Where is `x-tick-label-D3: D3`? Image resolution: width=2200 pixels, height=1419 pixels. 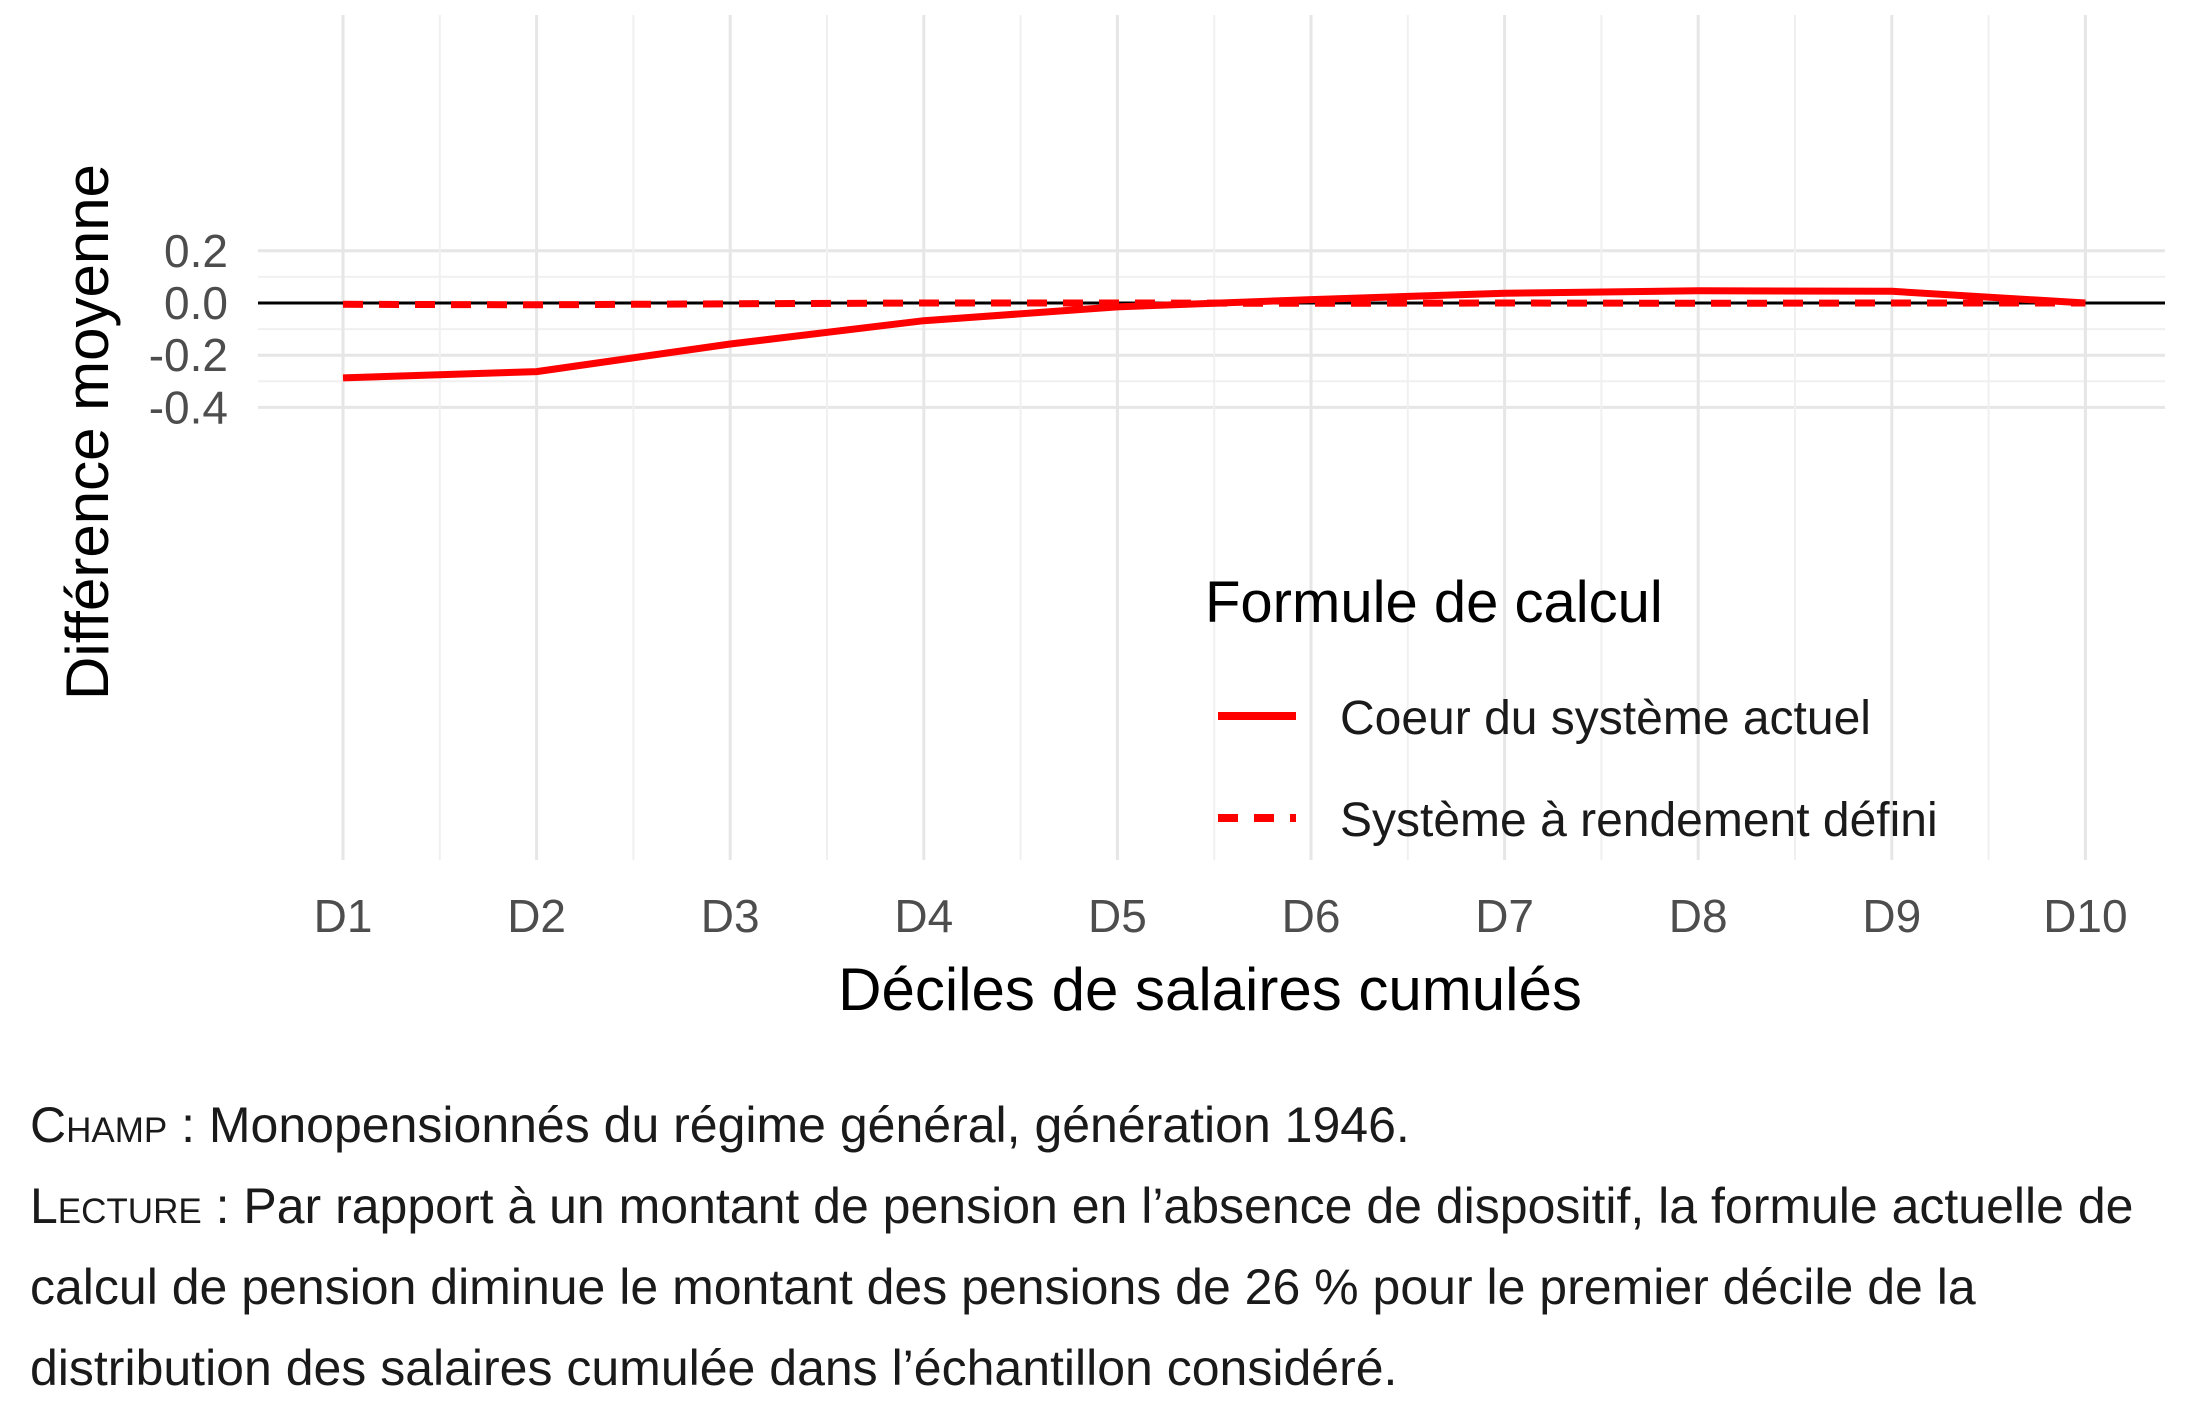
x-tick-label-D3: D3 is located at coordinates (730, 916).